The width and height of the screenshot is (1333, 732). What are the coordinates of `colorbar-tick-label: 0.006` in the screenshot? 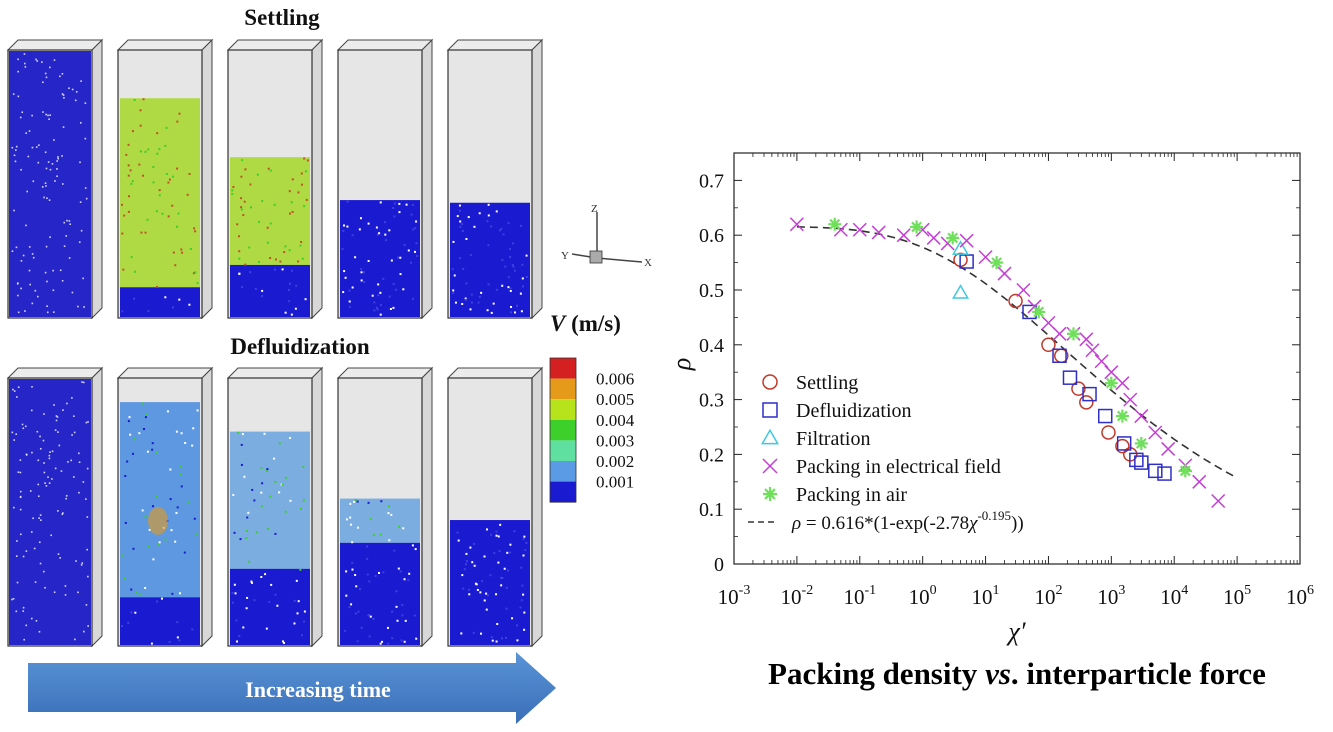 It's located at (615, 379).